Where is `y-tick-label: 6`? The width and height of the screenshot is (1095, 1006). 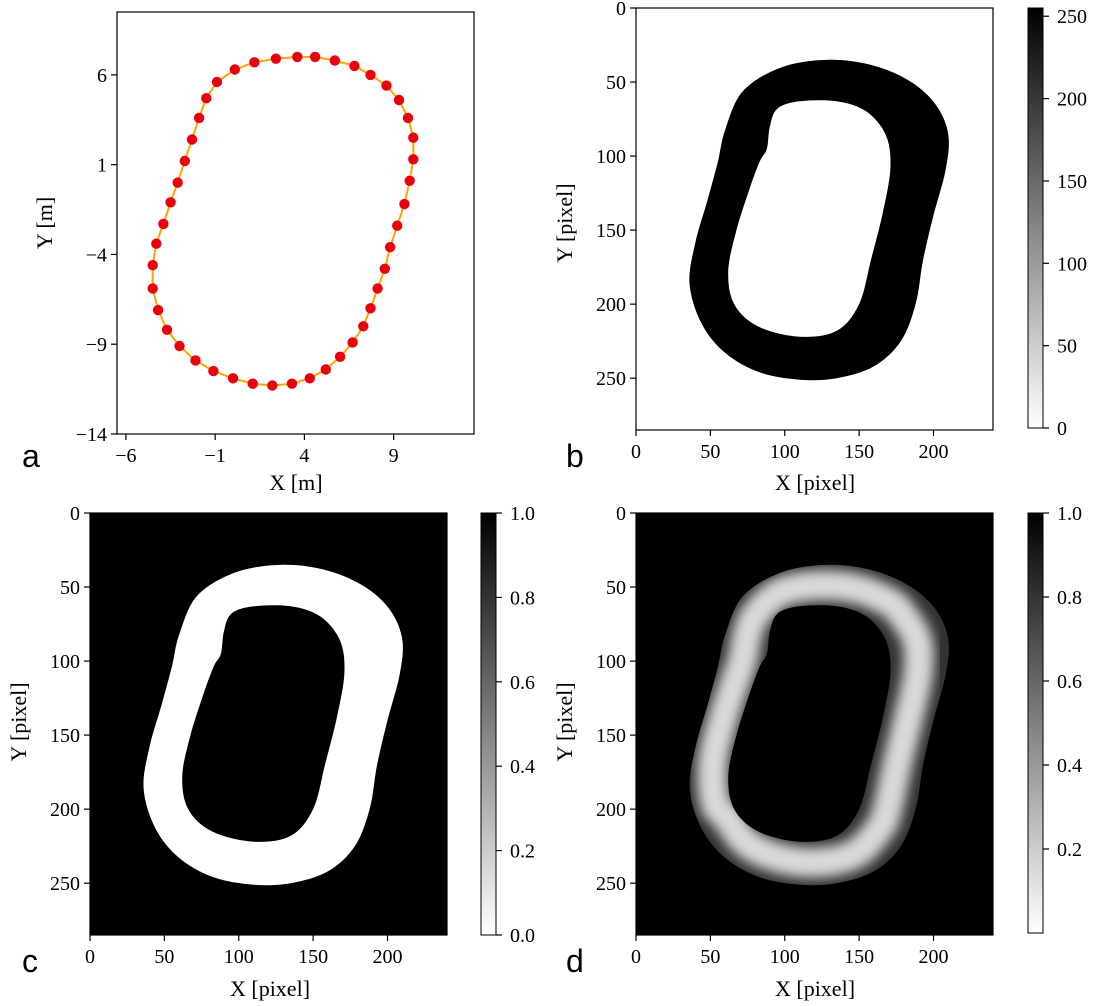
y-tick-label: 6 is located at coordinates (102, 76).